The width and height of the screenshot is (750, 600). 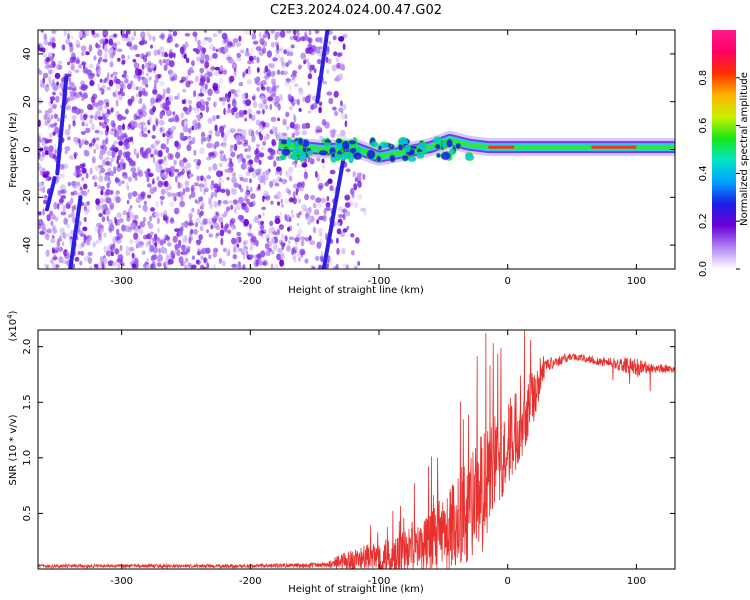 What do you see at coordinates (27, 197) in the screenshot?
I see `y-tick-label: -20` at bounding box center [27, 197].